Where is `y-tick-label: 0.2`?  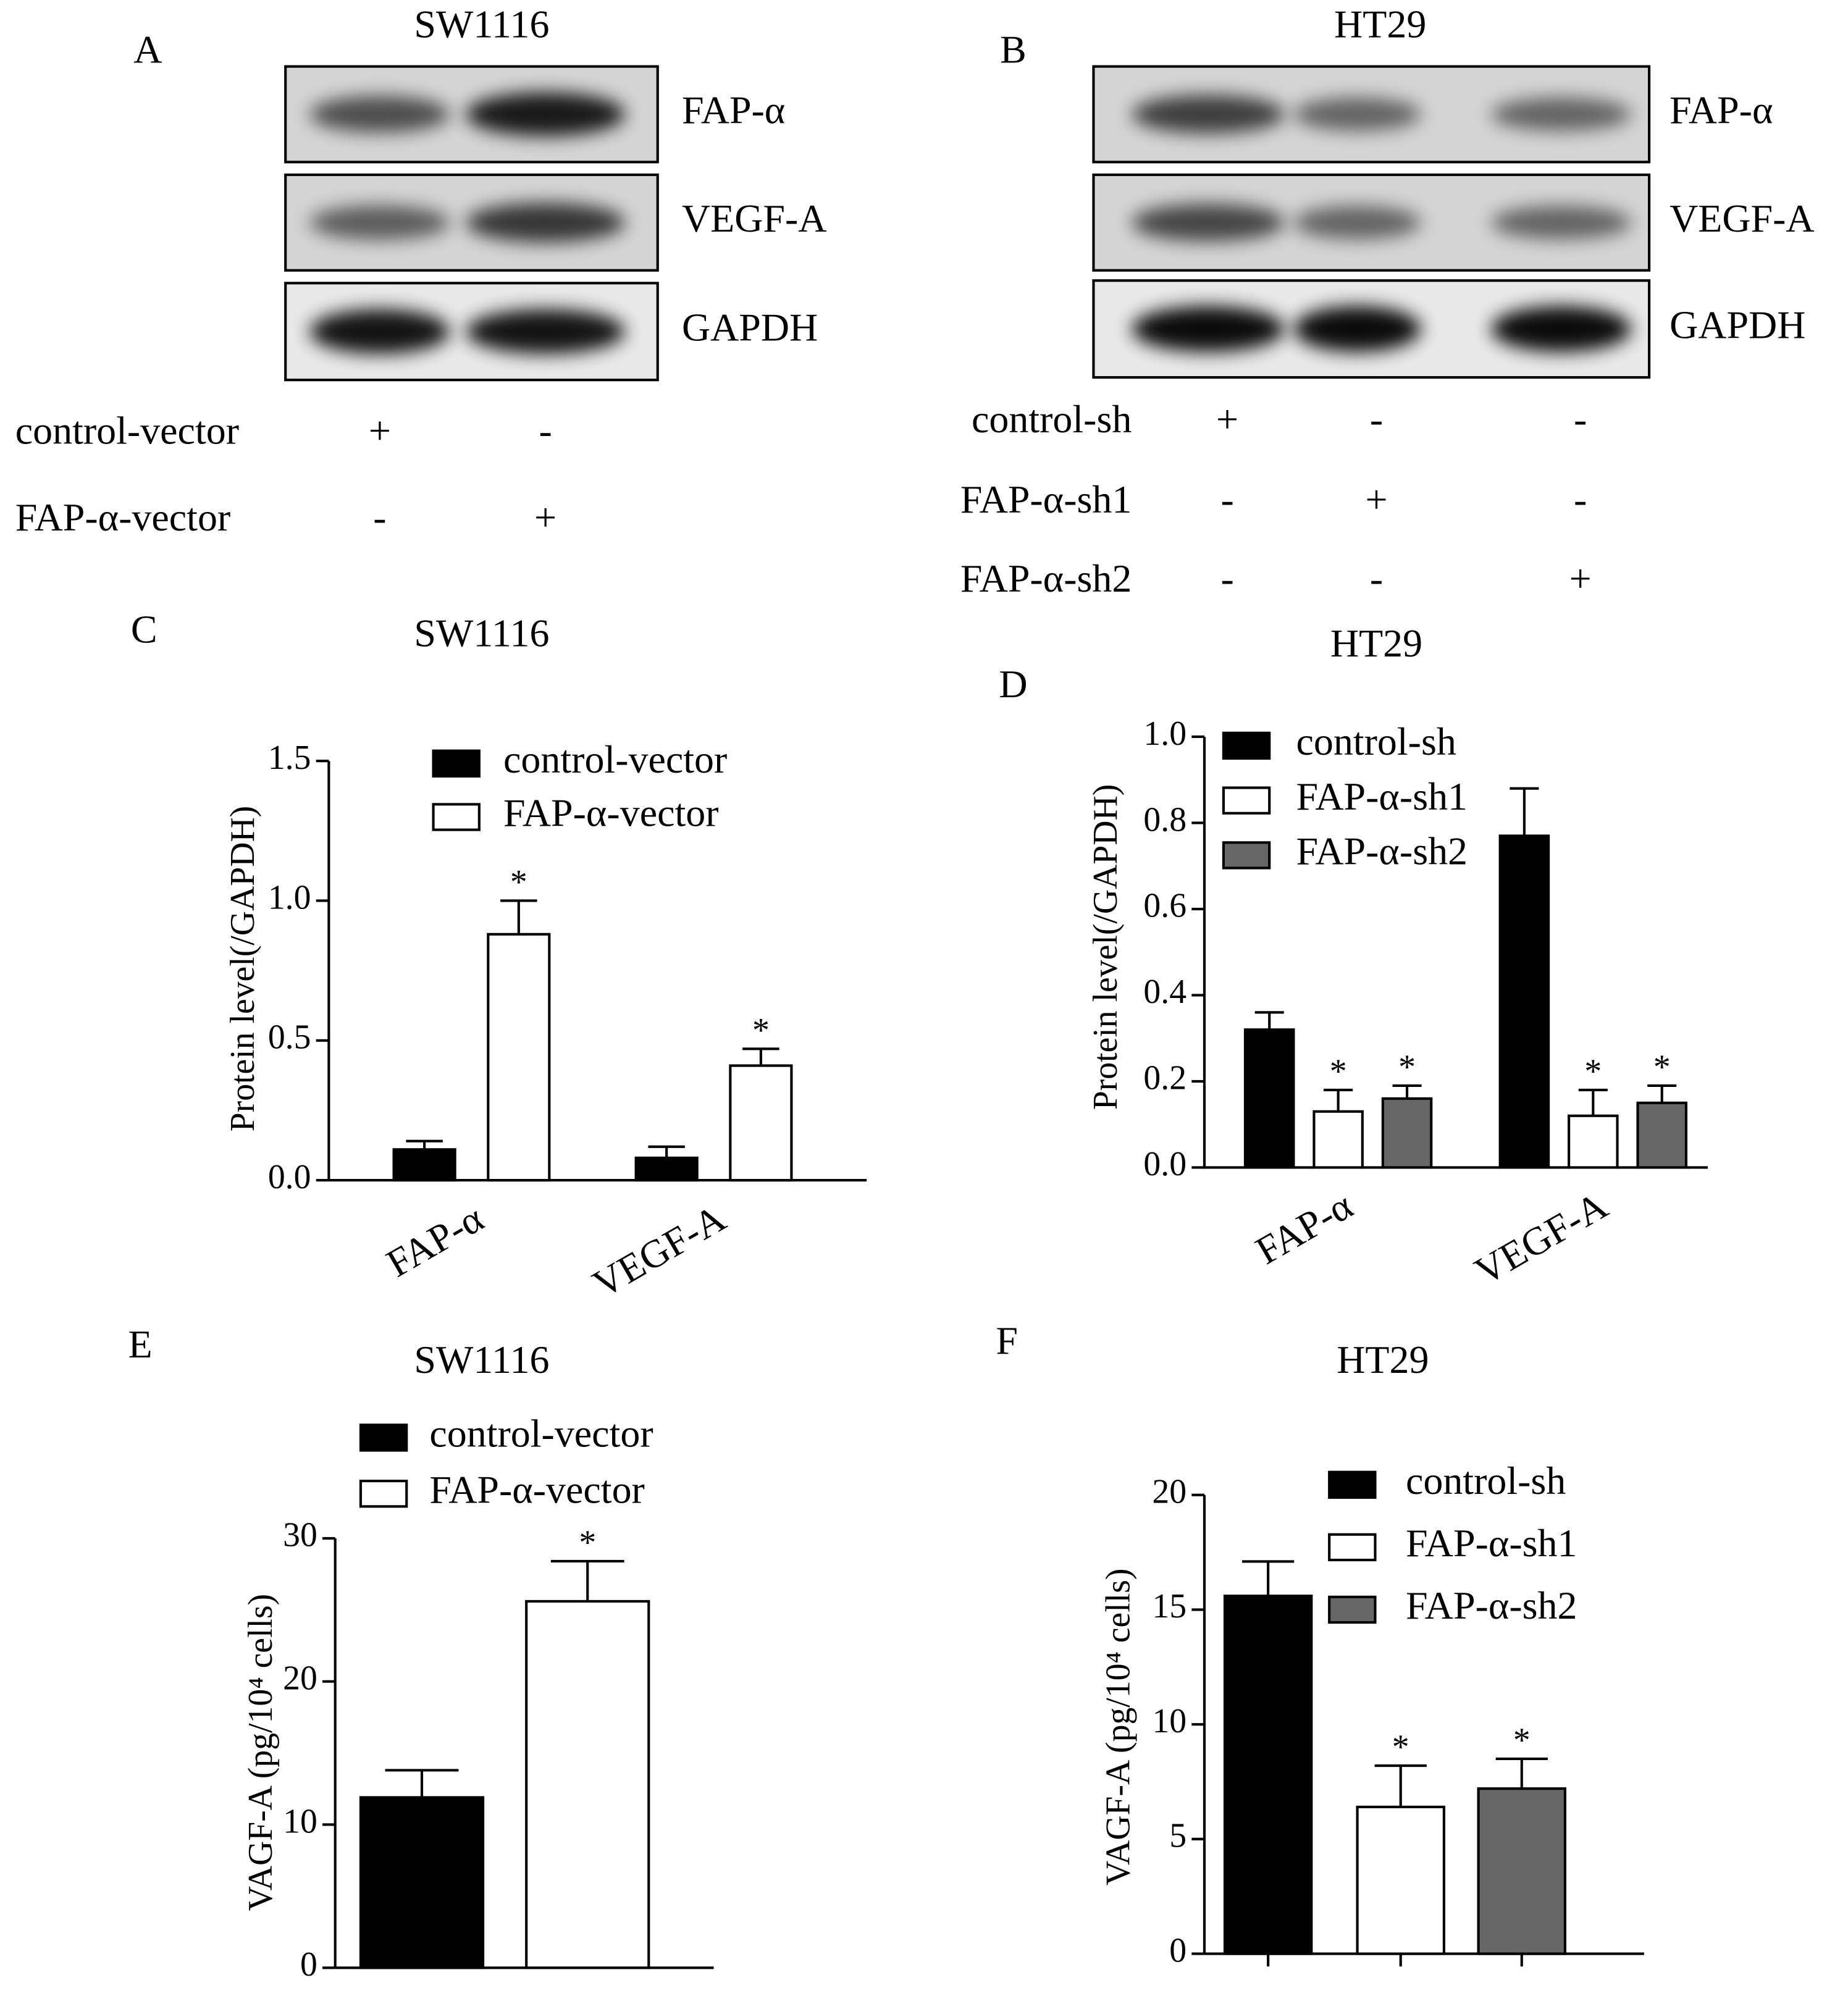 y-tick-label: 0.2 is located at coordinates (1164, 1078).